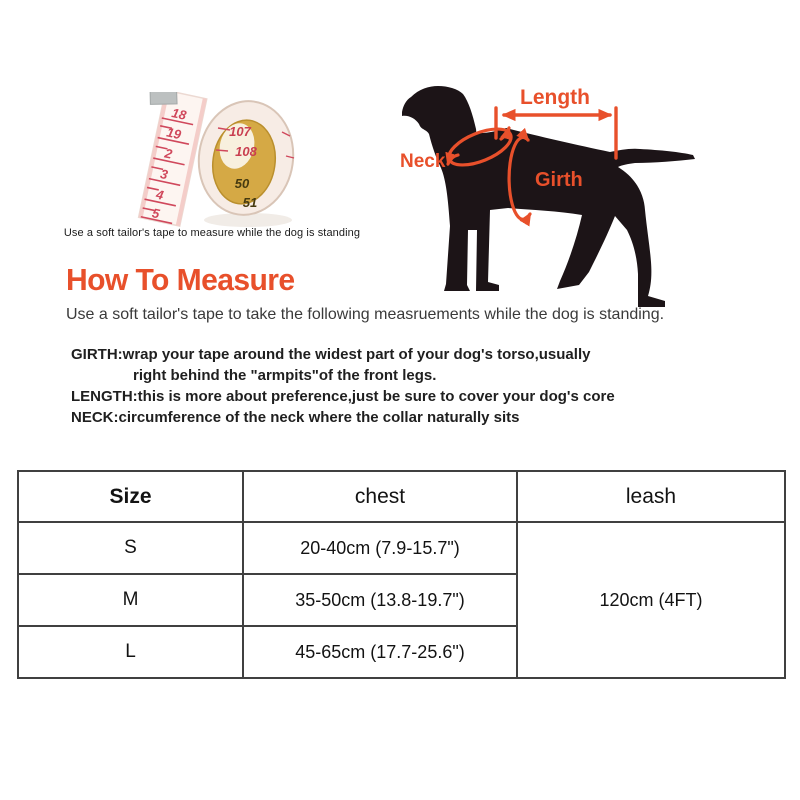 Image resolution: width=800 pixels, height=800 pixels. I want to click on length-arrow, so click(556, 133).